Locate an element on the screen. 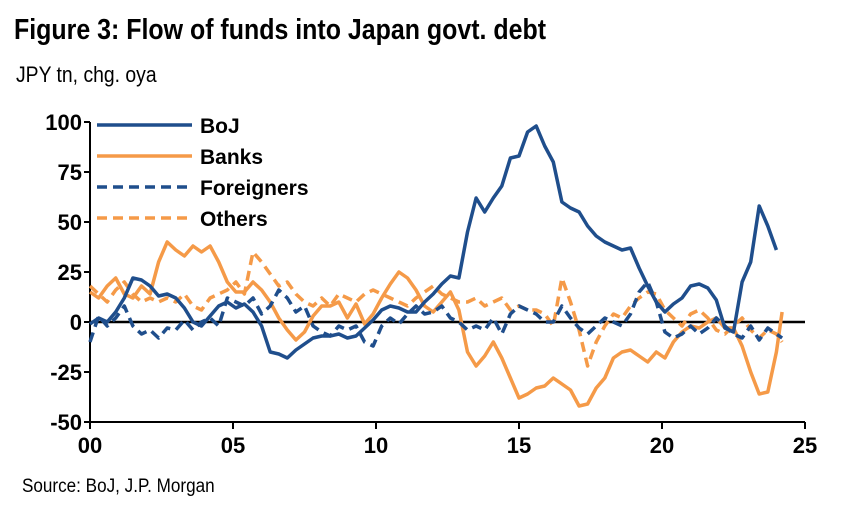  legend-label-foreigners: Foreigners is located at coordinates (254, 188).